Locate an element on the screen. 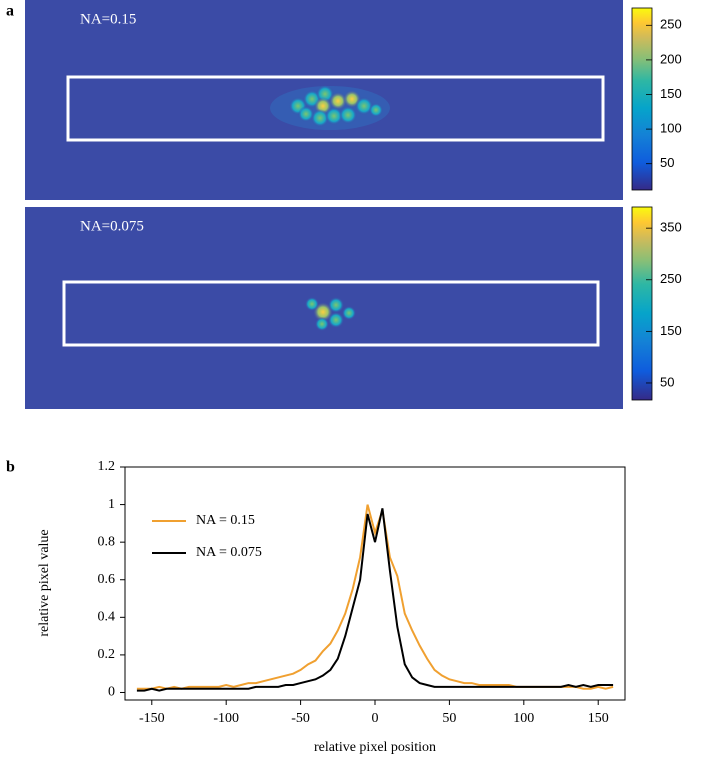 The height and width of the screenshot is (764, 720). legend-label: NA = 0.075 is located at coordinates (229, 552).